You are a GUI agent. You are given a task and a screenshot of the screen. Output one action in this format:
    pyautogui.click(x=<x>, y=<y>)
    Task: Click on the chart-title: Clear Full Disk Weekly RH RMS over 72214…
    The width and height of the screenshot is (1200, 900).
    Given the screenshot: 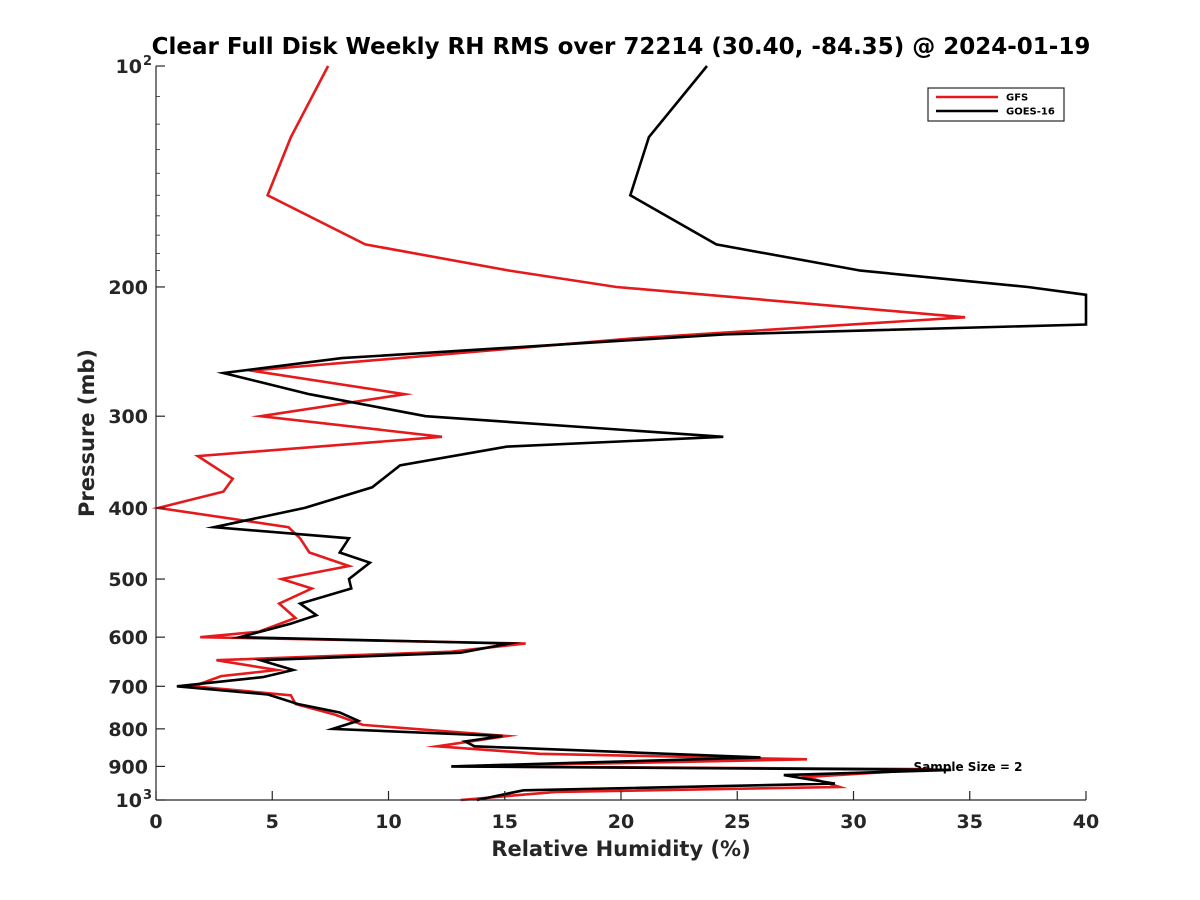 What is the action you would take?
    pyautogui.click(x=621, y=47)
    